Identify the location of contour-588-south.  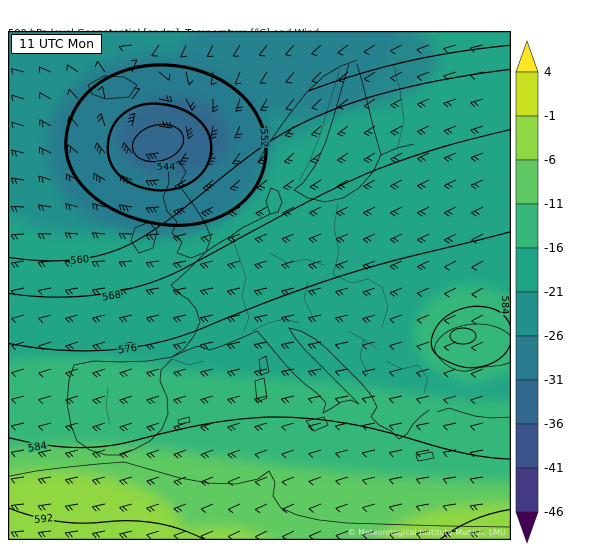
(474, 524).